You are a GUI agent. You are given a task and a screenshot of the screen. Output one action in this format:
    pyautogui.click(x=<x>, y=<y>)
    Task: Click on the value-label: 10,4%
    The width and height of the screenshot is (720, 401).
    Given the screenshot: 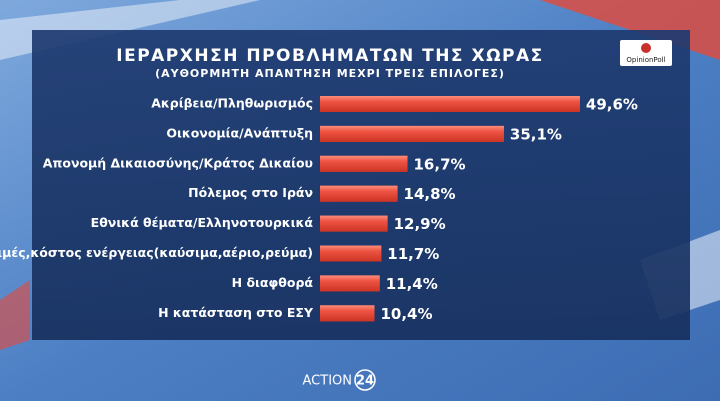 What is the action you would take?
    pyautogui.click(x=406, y=314)
    